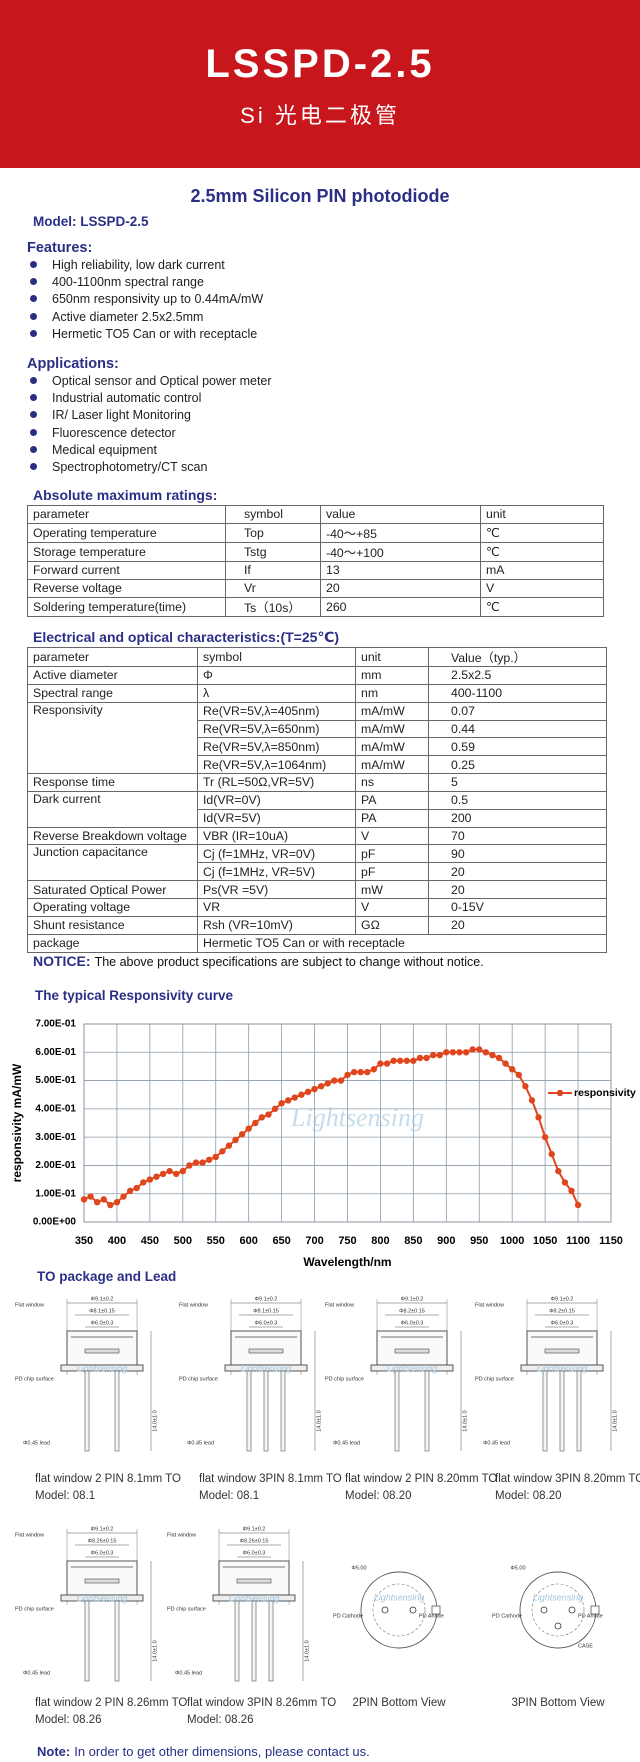 The image size is (640, 1762). I want to click on watermark: Lightsensing, so click(562, 1368).